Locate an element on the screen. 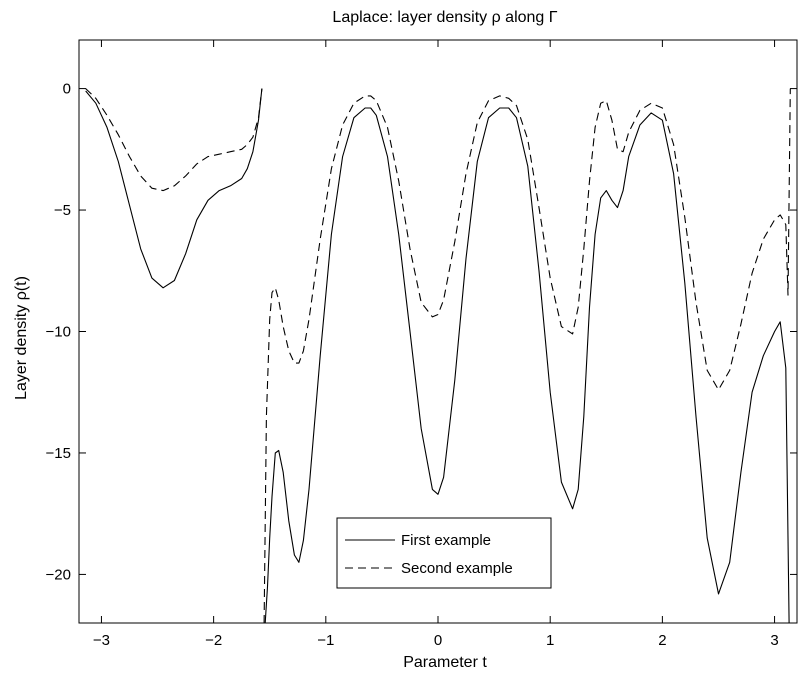  chart-title: Laplace: layer density ρ along Γ is located at coordinates (444, 17).